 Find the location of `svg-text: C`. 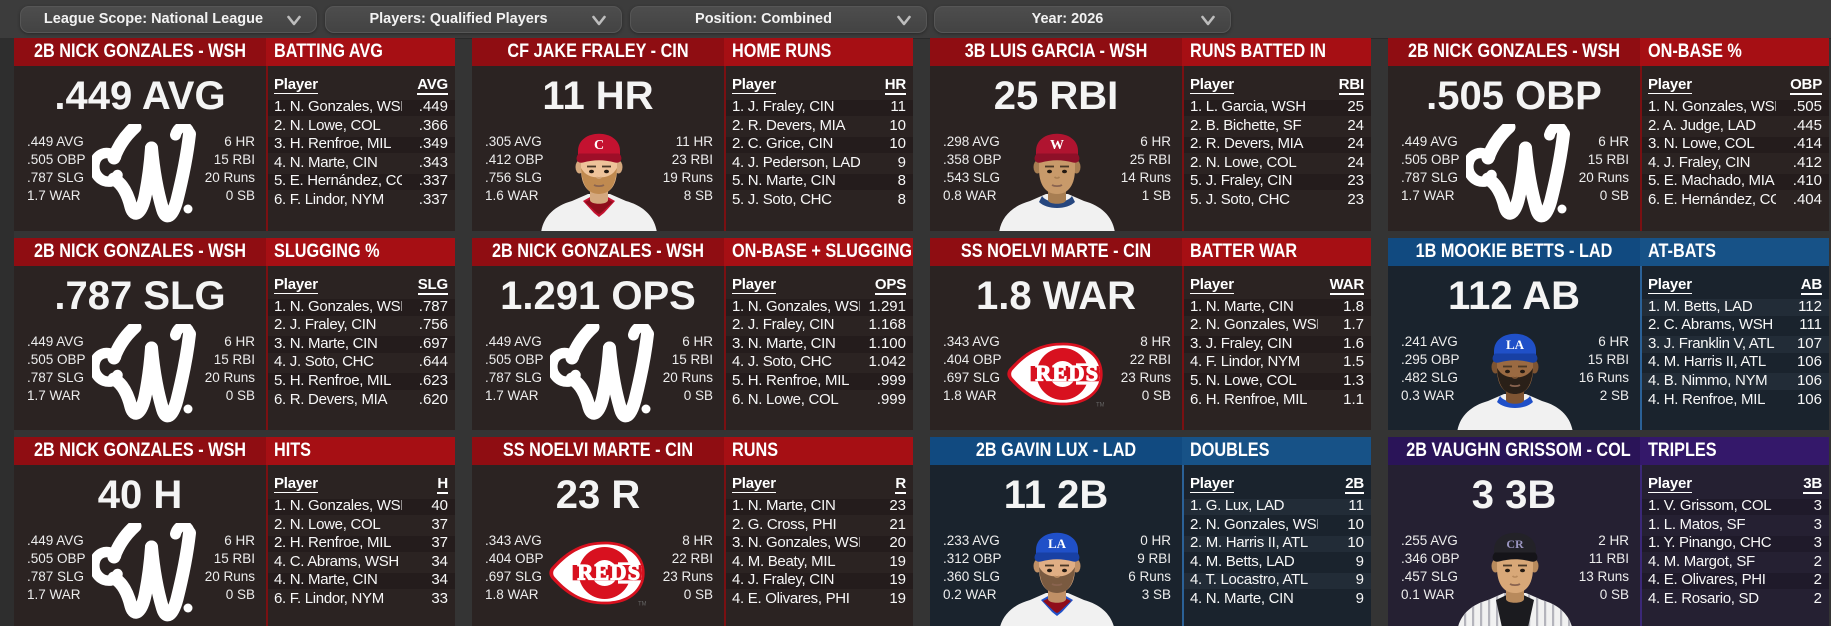

svg-text: C is located at coordinates (599, 145).